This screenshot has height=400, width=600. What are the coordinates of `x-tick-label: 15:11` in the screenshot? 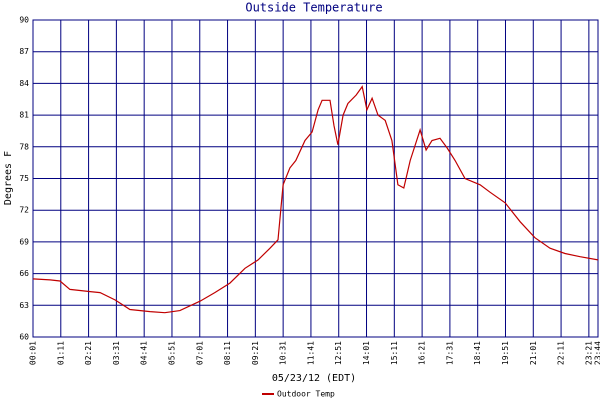 It's located at (394, 353).